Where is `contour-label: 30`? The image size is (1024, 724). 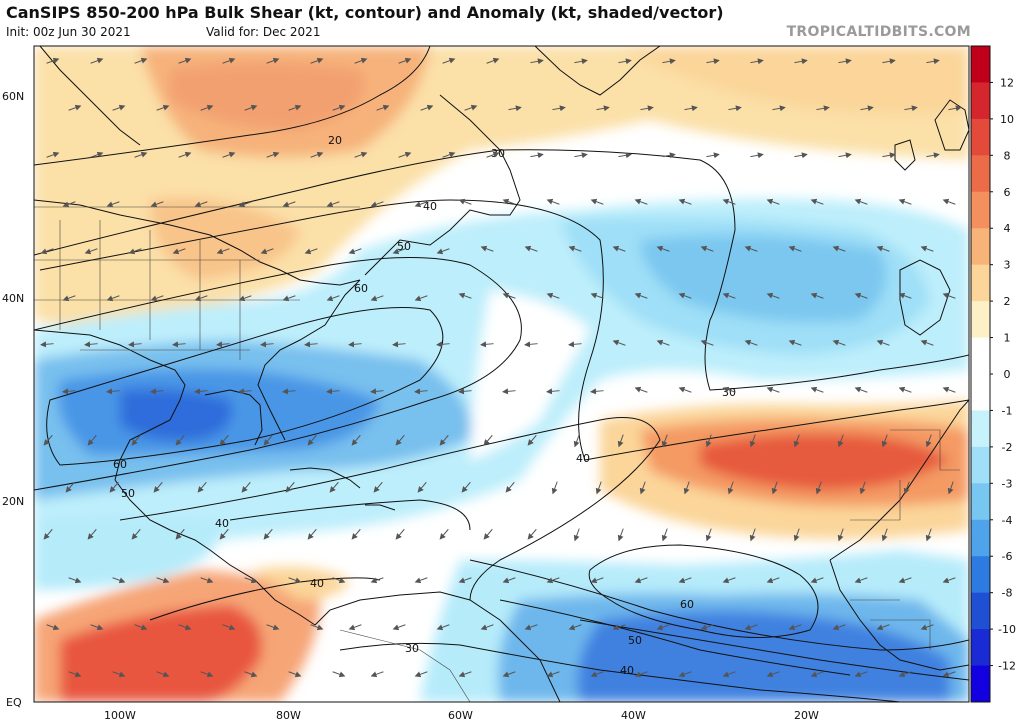
contour-label: 30 is located at coordinates (412, 648).